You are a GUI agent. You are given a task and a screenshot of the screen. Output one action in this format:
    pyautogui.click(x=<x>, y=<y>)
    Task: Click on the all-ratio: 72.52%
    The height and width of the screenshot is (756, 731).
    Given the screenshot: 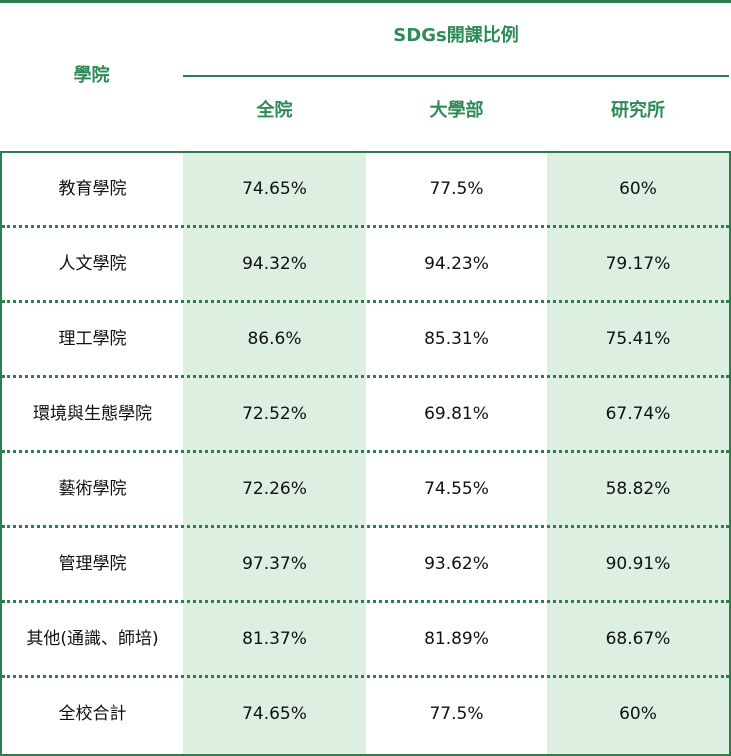 What is the action you would take?
    pyautogui.click(x=274, y=414)
    